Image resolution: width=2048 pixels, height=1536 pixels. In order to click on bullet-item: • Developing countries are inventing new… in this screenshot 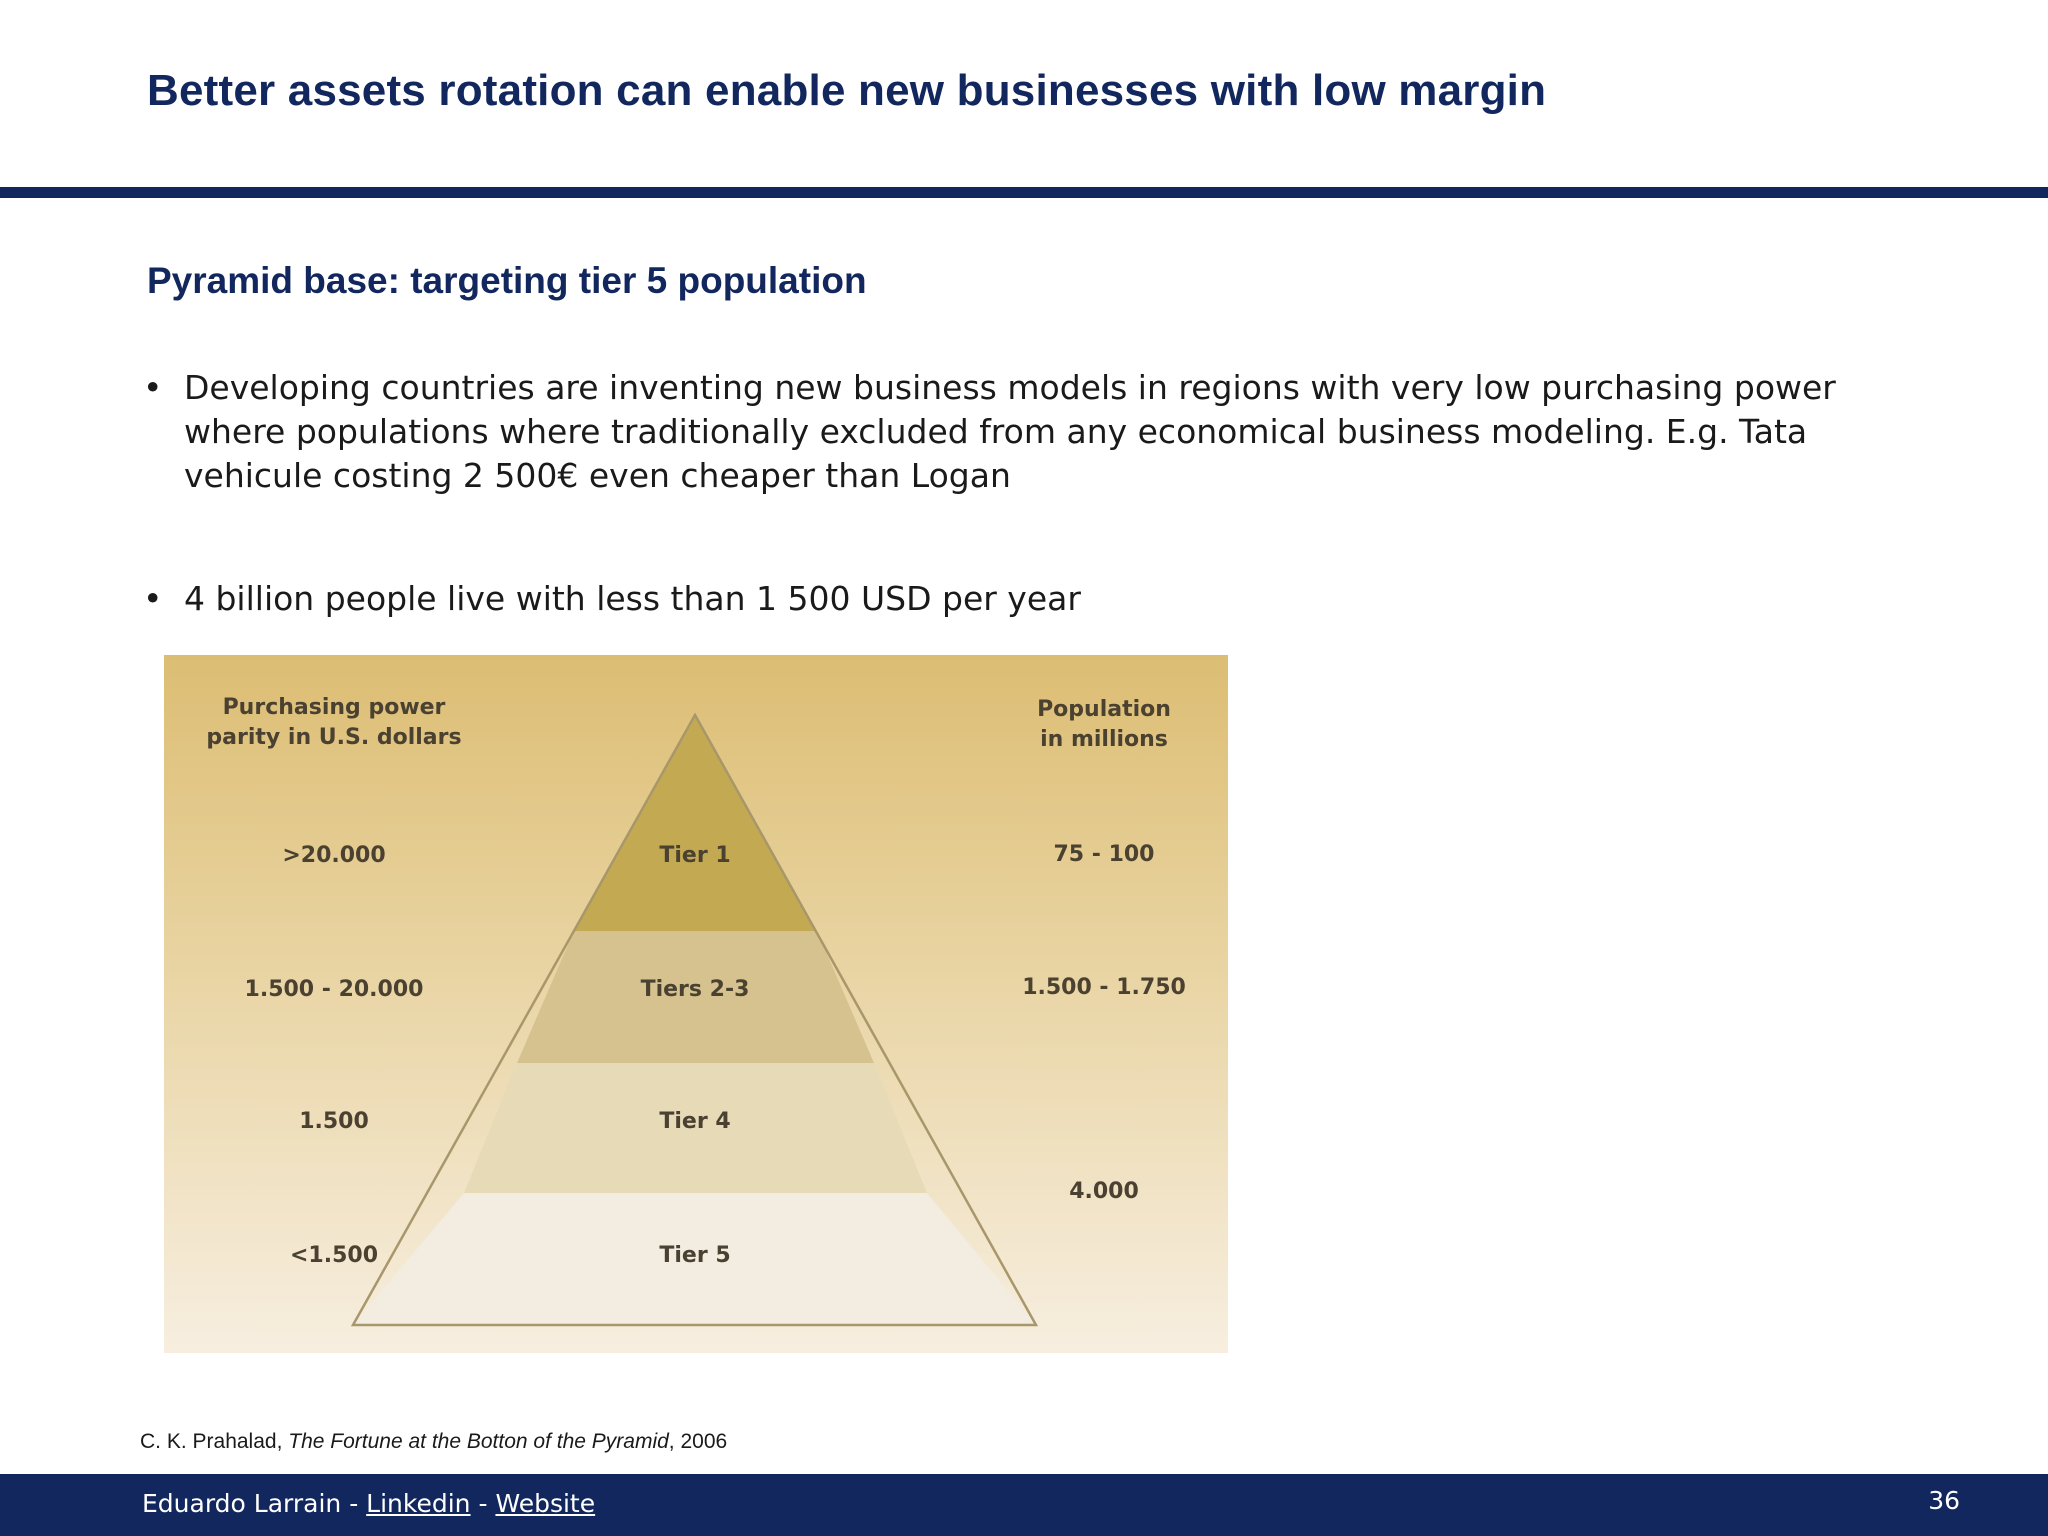, I will do `click(1033, 432)`.